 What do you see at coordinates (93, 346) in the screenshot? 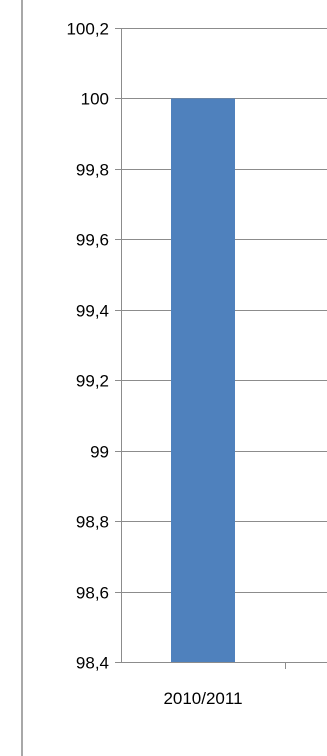
I see `y-axis-ticks: 100,2 100 99,8 99,6 99,4 99,2 99 98,8 98,6 98,4` at bounding box center [93, 346].